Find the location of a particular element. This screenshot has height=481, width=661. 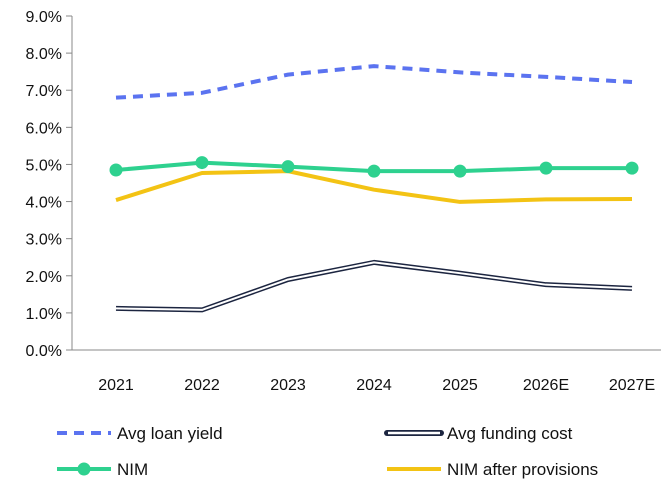

y-tick-label: 0.0% is located at coordinates (44, 351).